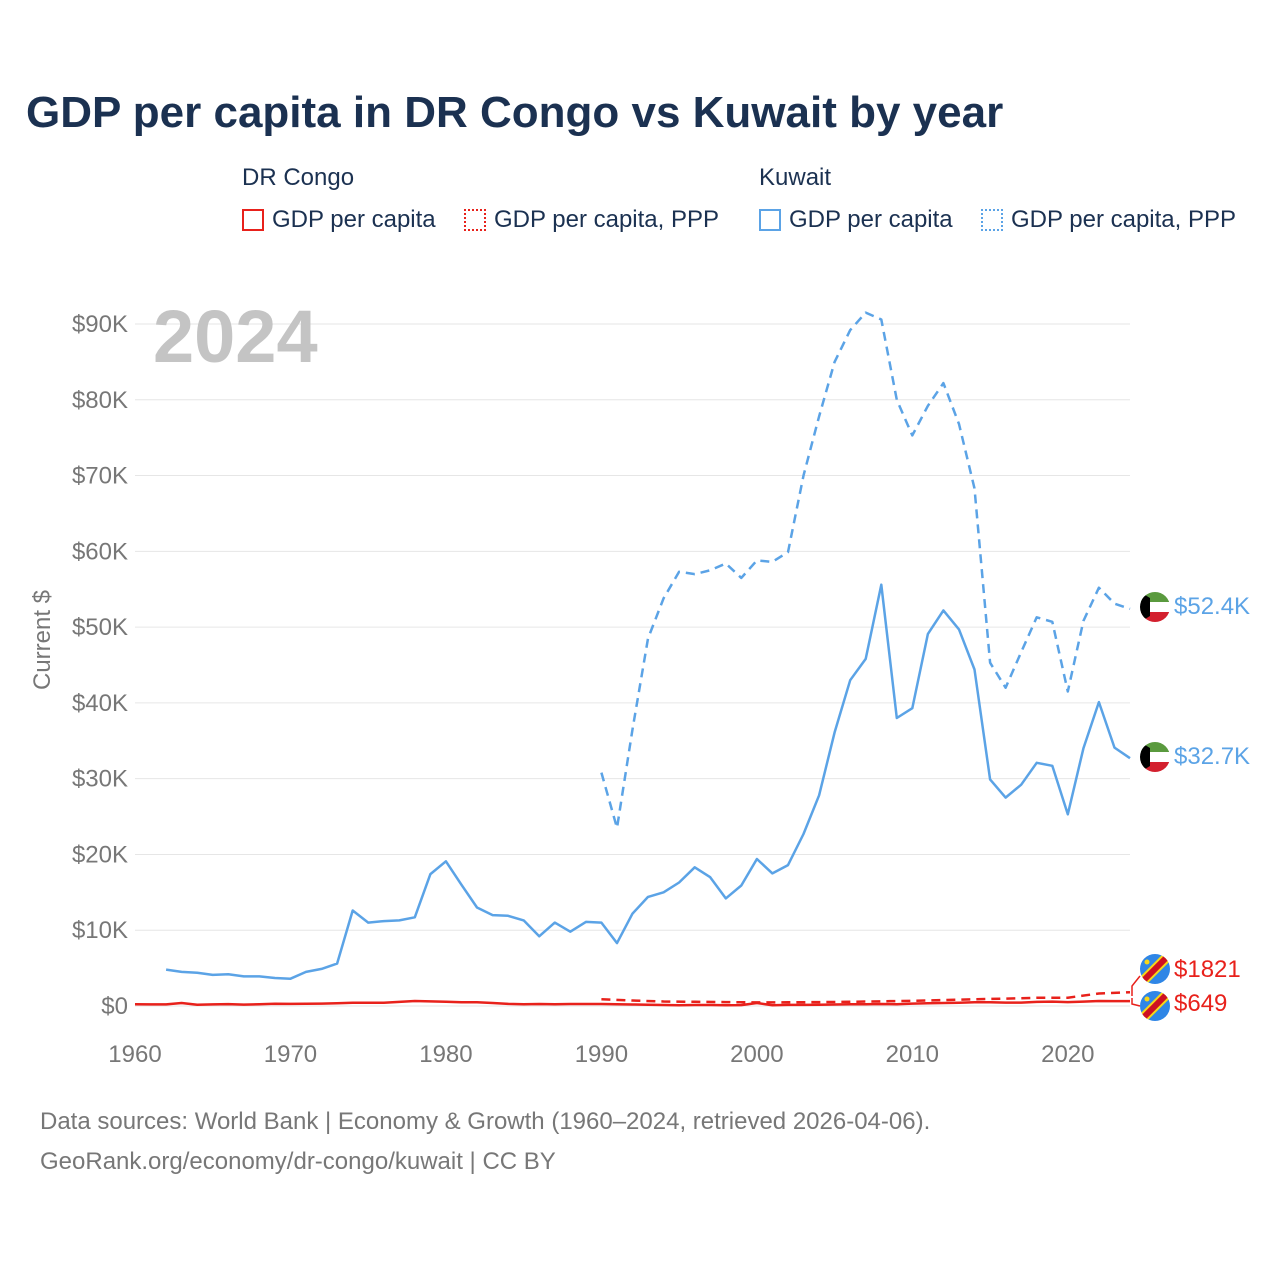 The image size is (1280, 1280). I want to click on y-tick-label: $80K, so click(100, 400).